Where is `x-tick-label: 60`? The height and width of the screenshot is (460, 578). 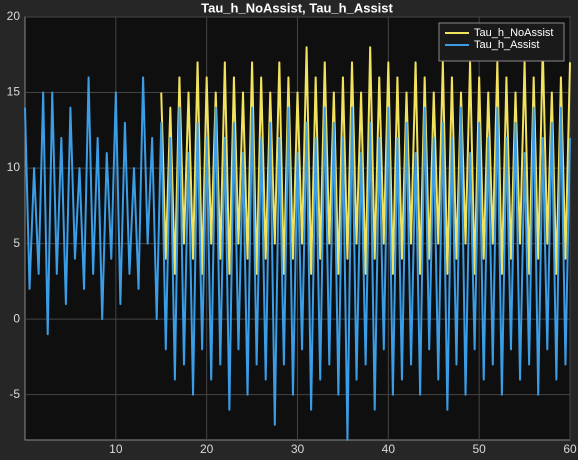
x-tick-label: 60 is located at coordinates (570, 449).